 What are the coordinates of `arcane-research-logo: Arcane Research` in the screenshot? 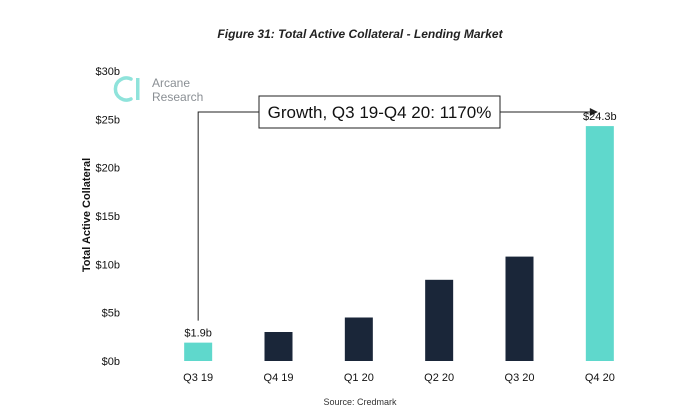 It's located at (158, 90).